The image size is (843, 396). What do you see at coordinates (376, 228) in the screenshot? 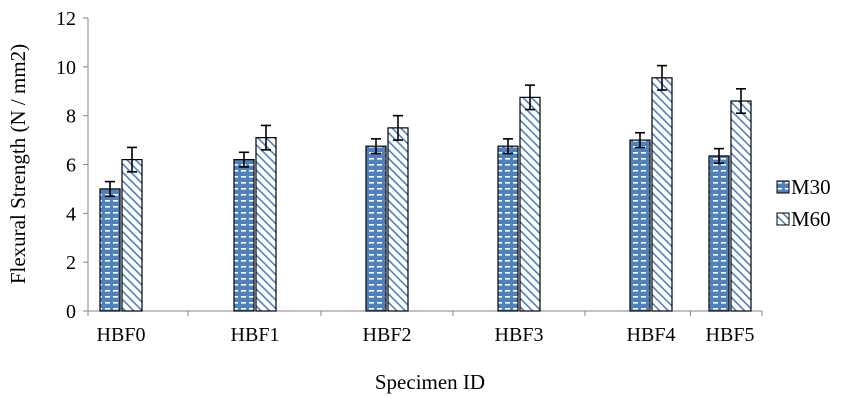
I see `bar-m30-hbf2` at bounding box center [376, 228].